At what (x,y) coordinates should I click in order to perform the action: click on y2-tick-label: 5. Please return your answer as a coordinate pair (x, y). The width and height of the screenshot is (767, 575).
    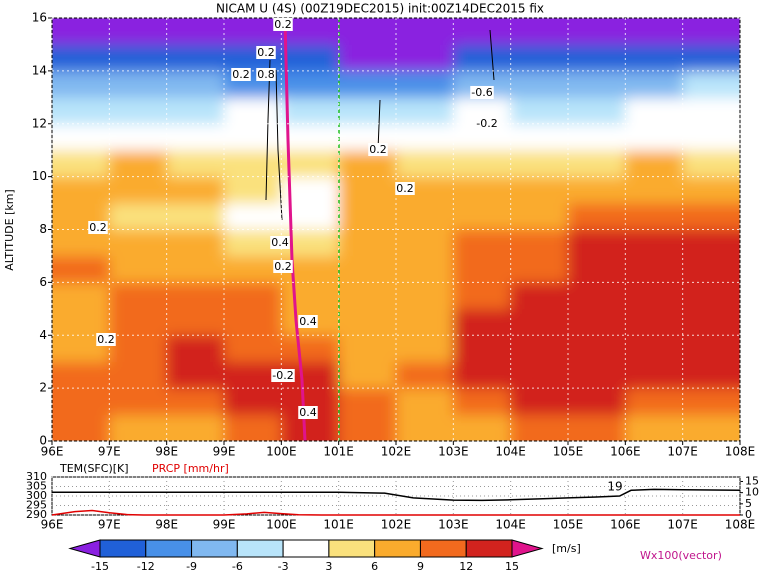
    Looking at the image, I should click on (748, 503).